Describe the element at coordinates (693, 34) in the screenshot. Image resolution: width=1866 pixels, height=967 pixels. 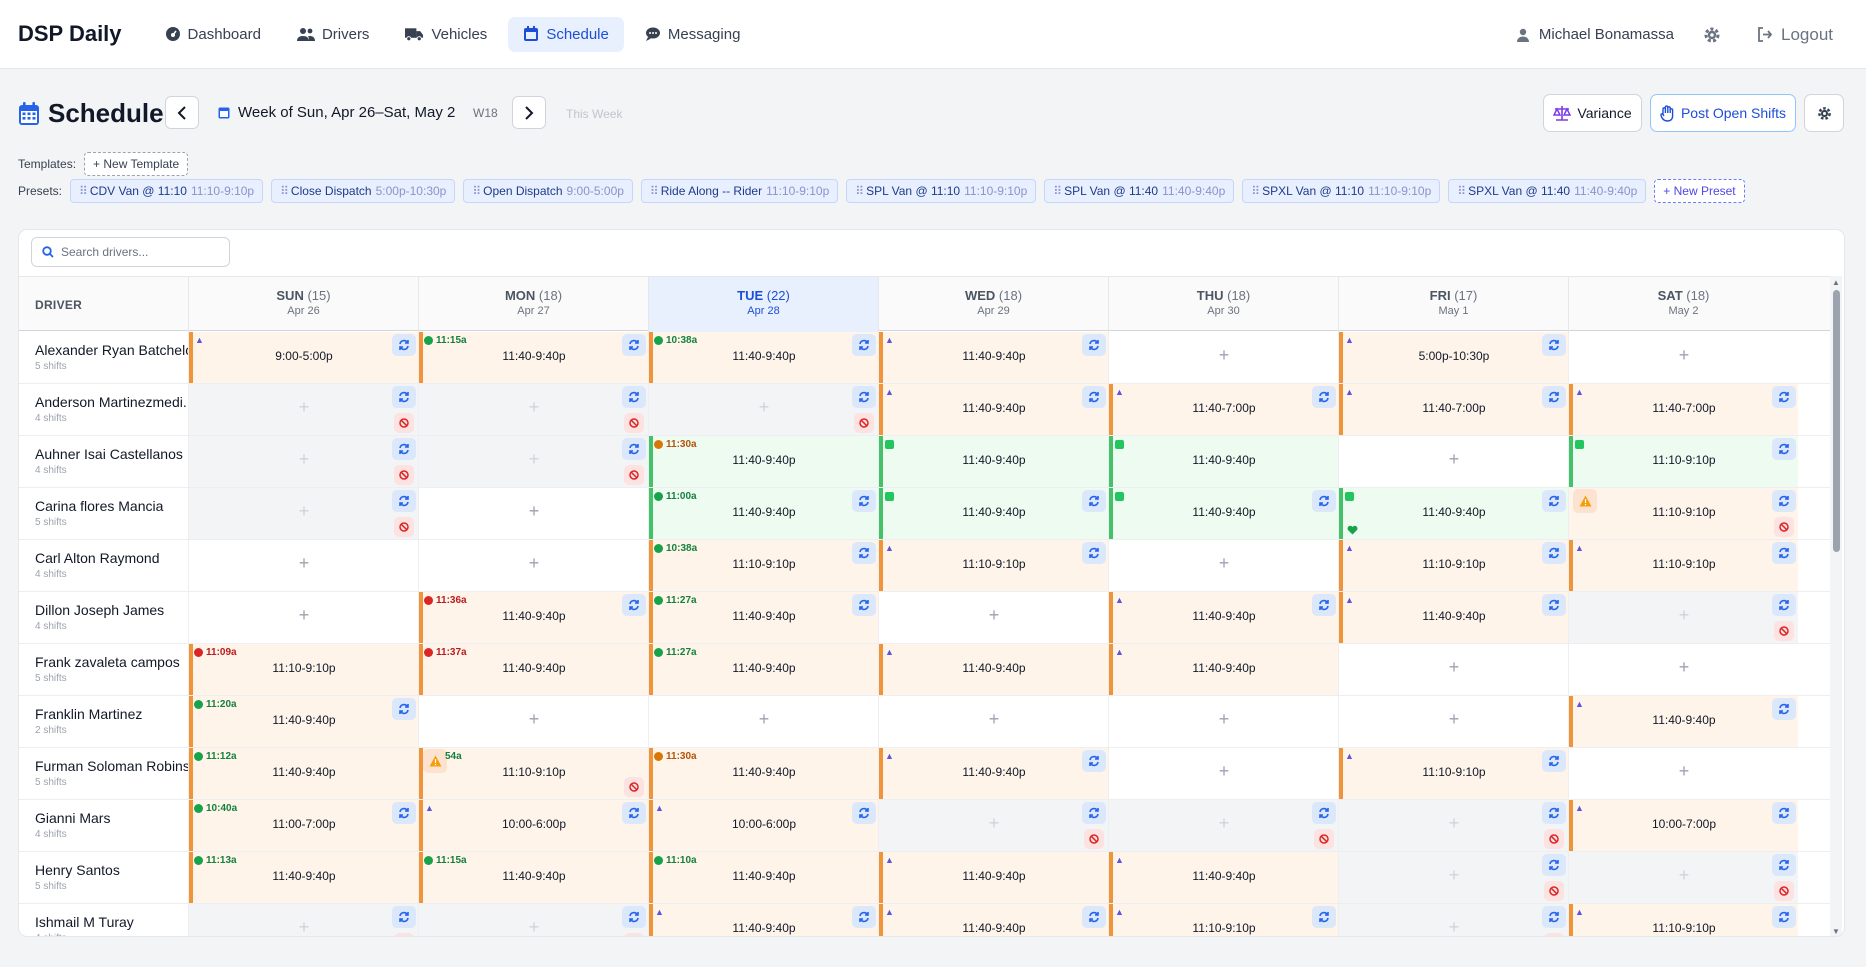
I see `nav-messaging: Messaging` at that location.